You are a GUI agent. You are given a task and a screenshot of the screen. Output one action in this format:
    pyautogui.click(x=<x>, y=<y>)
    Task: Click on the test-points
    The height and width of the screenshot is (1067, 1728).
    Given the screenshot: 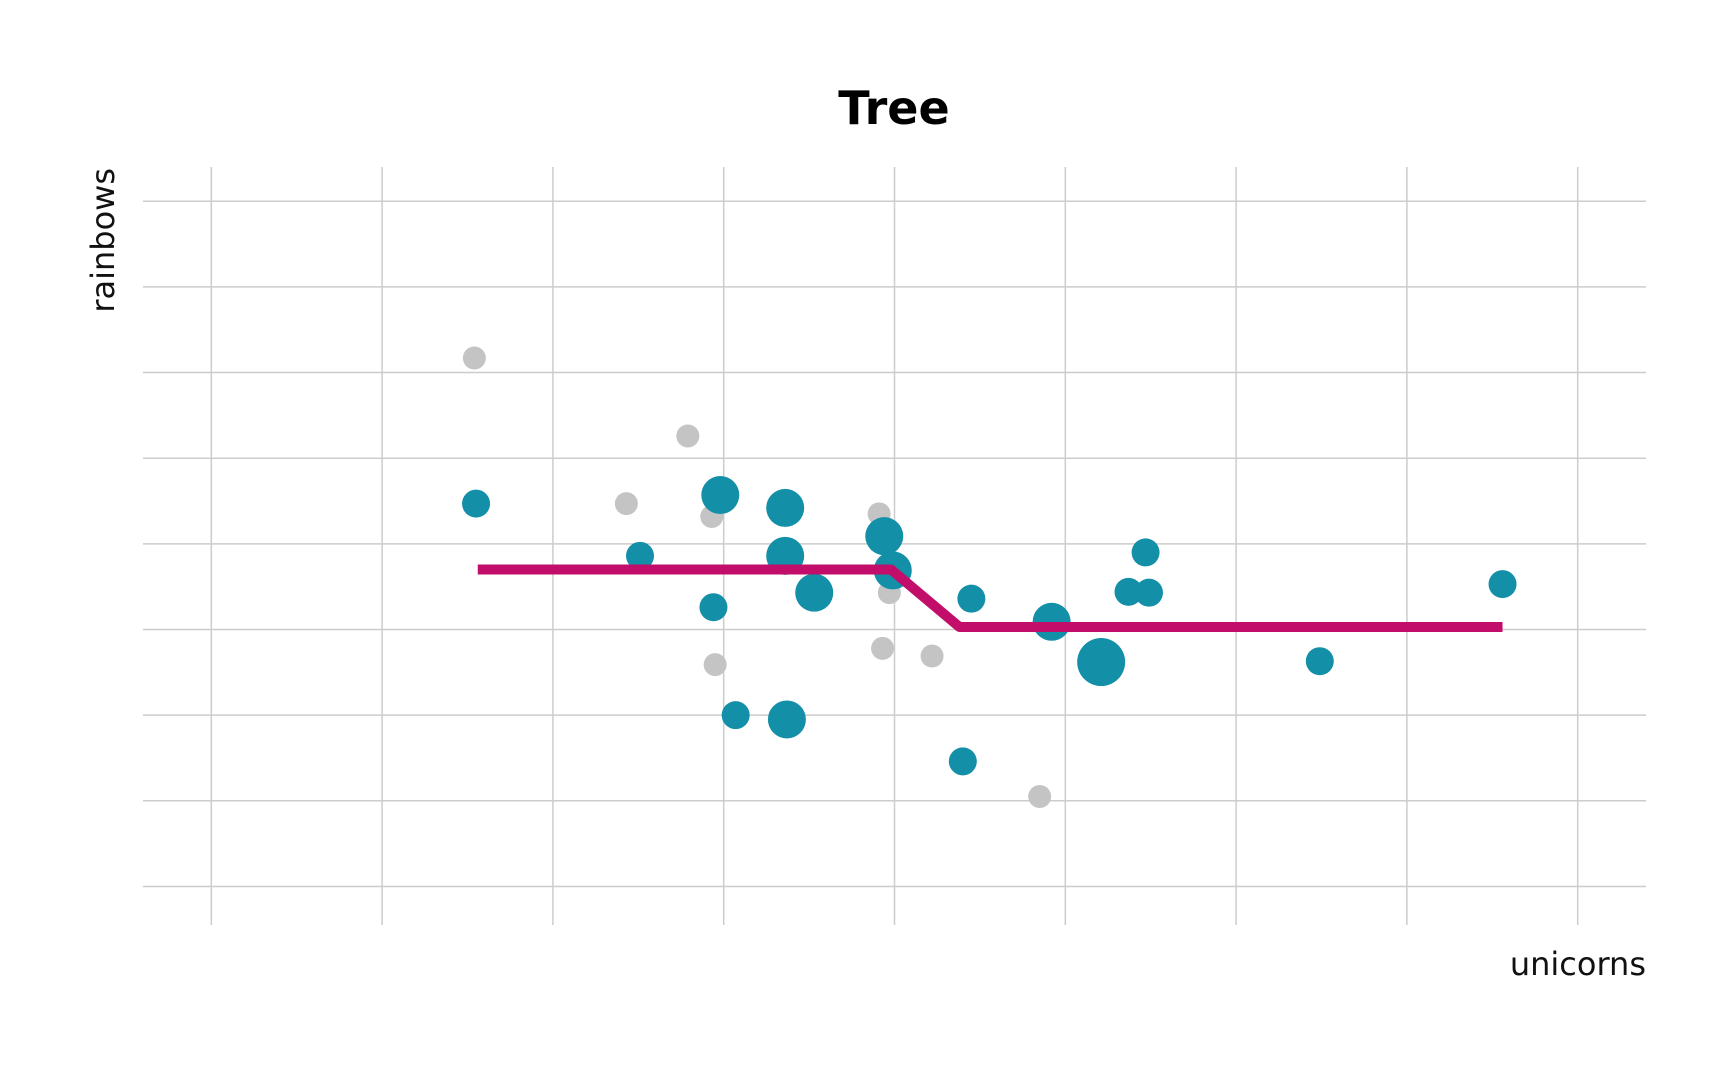 What is the action you would take?
    pyautogui.click(x=757, y=577)
    